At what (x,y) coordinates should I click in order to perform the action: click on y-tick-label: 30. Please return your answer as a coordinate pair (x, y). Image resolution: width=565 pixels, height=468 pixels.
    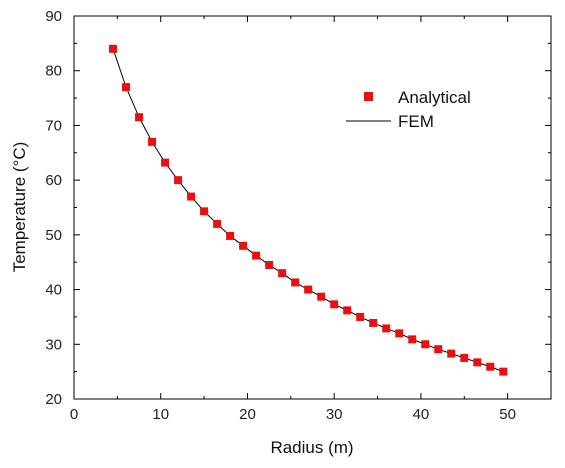
    Looking at the image, I should click on (53, 344).